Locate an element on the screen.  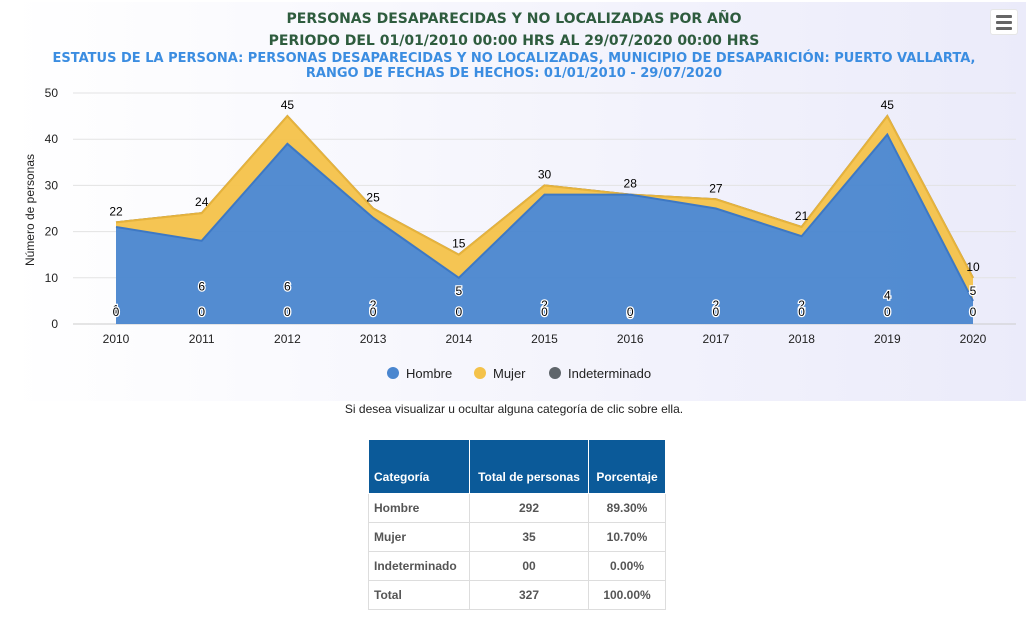
data-label-total: 21 is located at coordinates (802, 216).